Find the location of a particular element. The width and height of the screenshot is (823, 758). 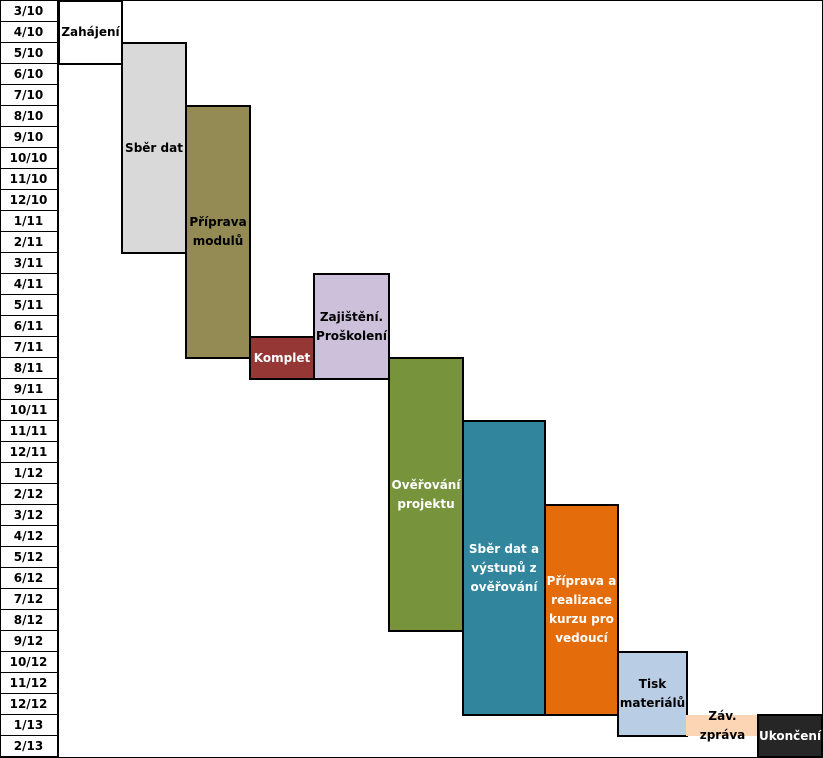

month-label: 12/12 is located at coordinates (29, 704).